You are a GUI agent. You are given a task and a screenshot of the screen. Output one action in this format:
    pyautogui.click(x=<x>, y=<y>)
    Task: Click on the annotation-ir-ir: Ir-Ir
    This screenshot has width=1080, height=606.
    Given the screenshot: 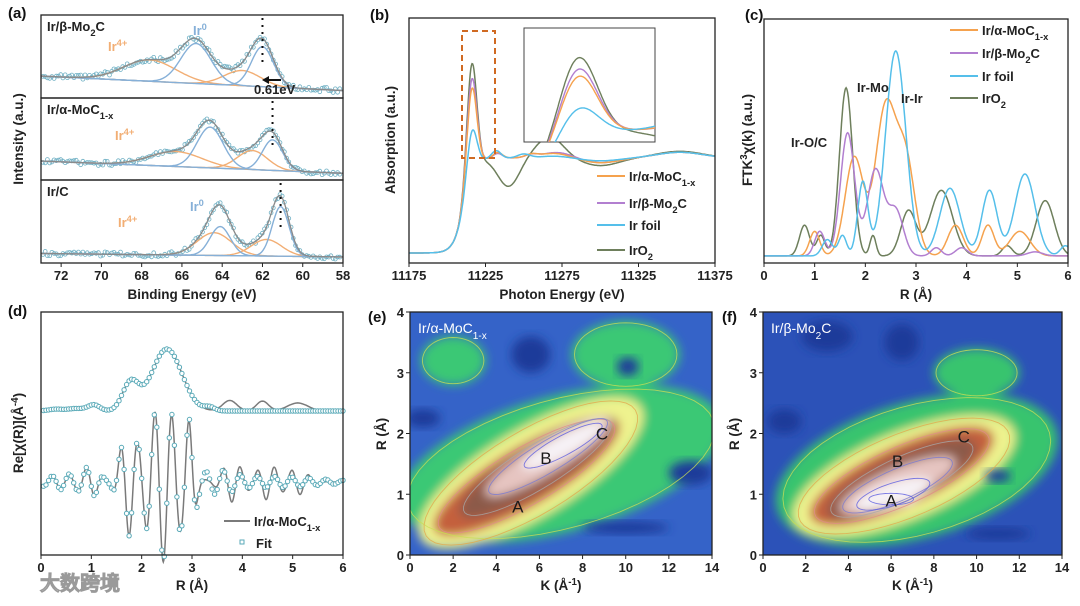 What is the action you would take?
    pyautogui.click(x=912, y=98)
    